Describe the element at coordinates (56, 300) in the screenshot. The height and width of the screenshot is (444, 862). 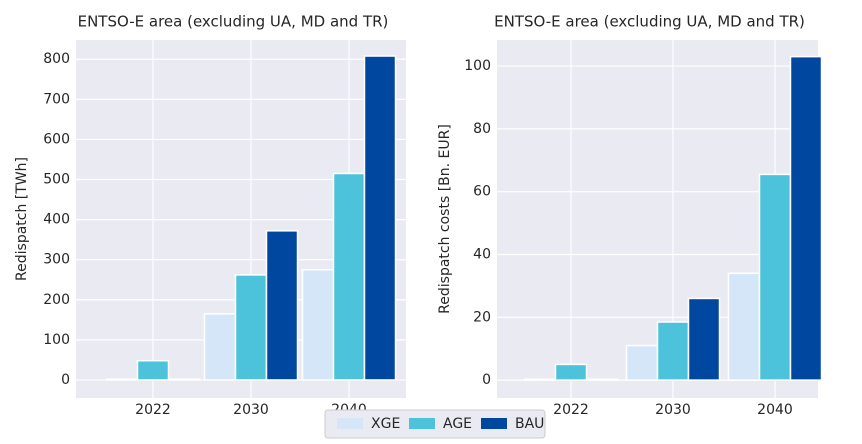
I see `y-tick-label: 200` at that location.